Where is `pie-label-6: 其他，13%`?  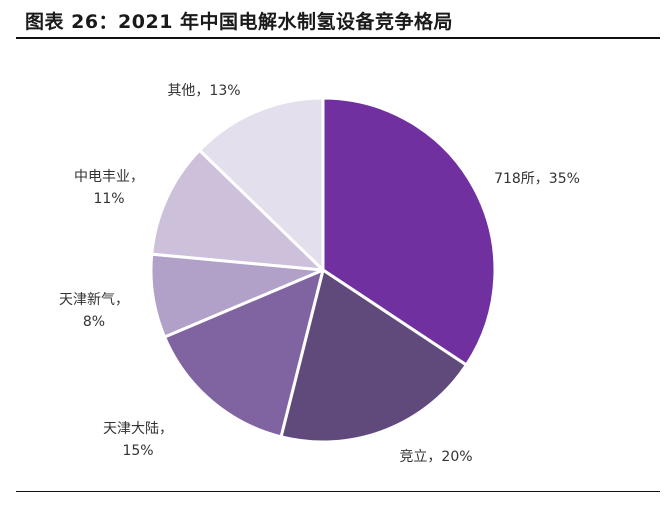
pie-label-6: 其他，13% is located at coordinates (203, 91).